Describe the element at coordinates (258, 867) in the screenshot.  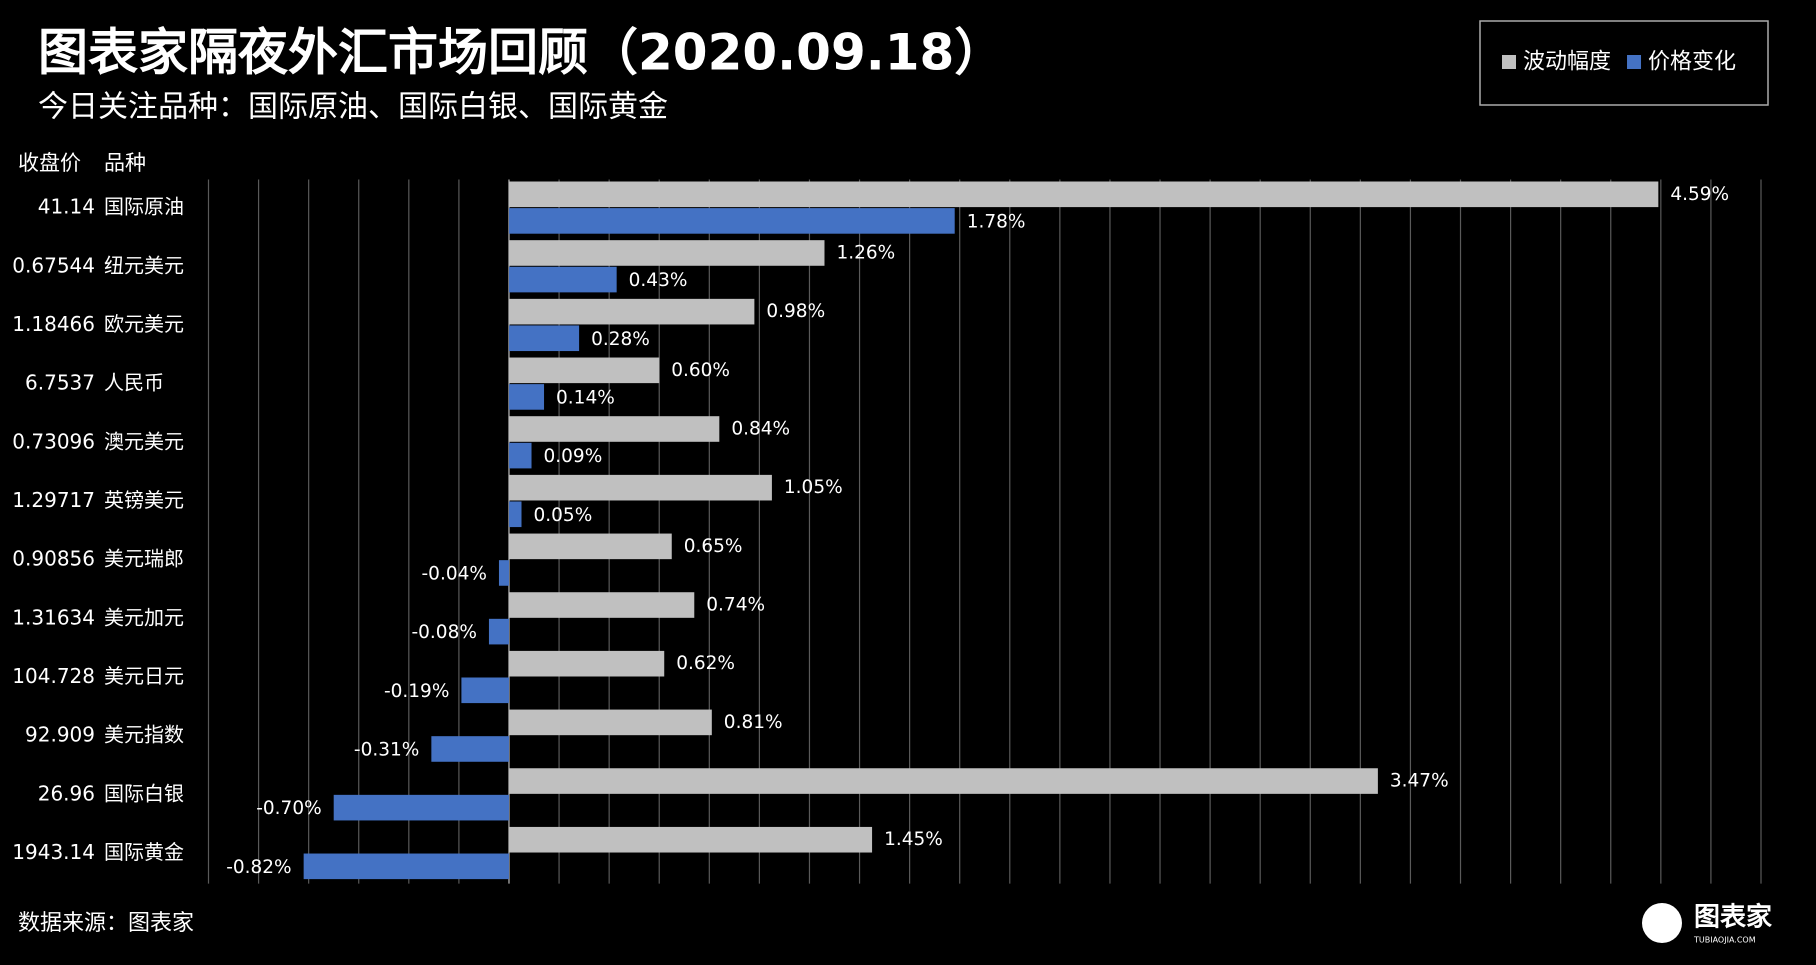
I see `data-label: -0.82%` at that location.